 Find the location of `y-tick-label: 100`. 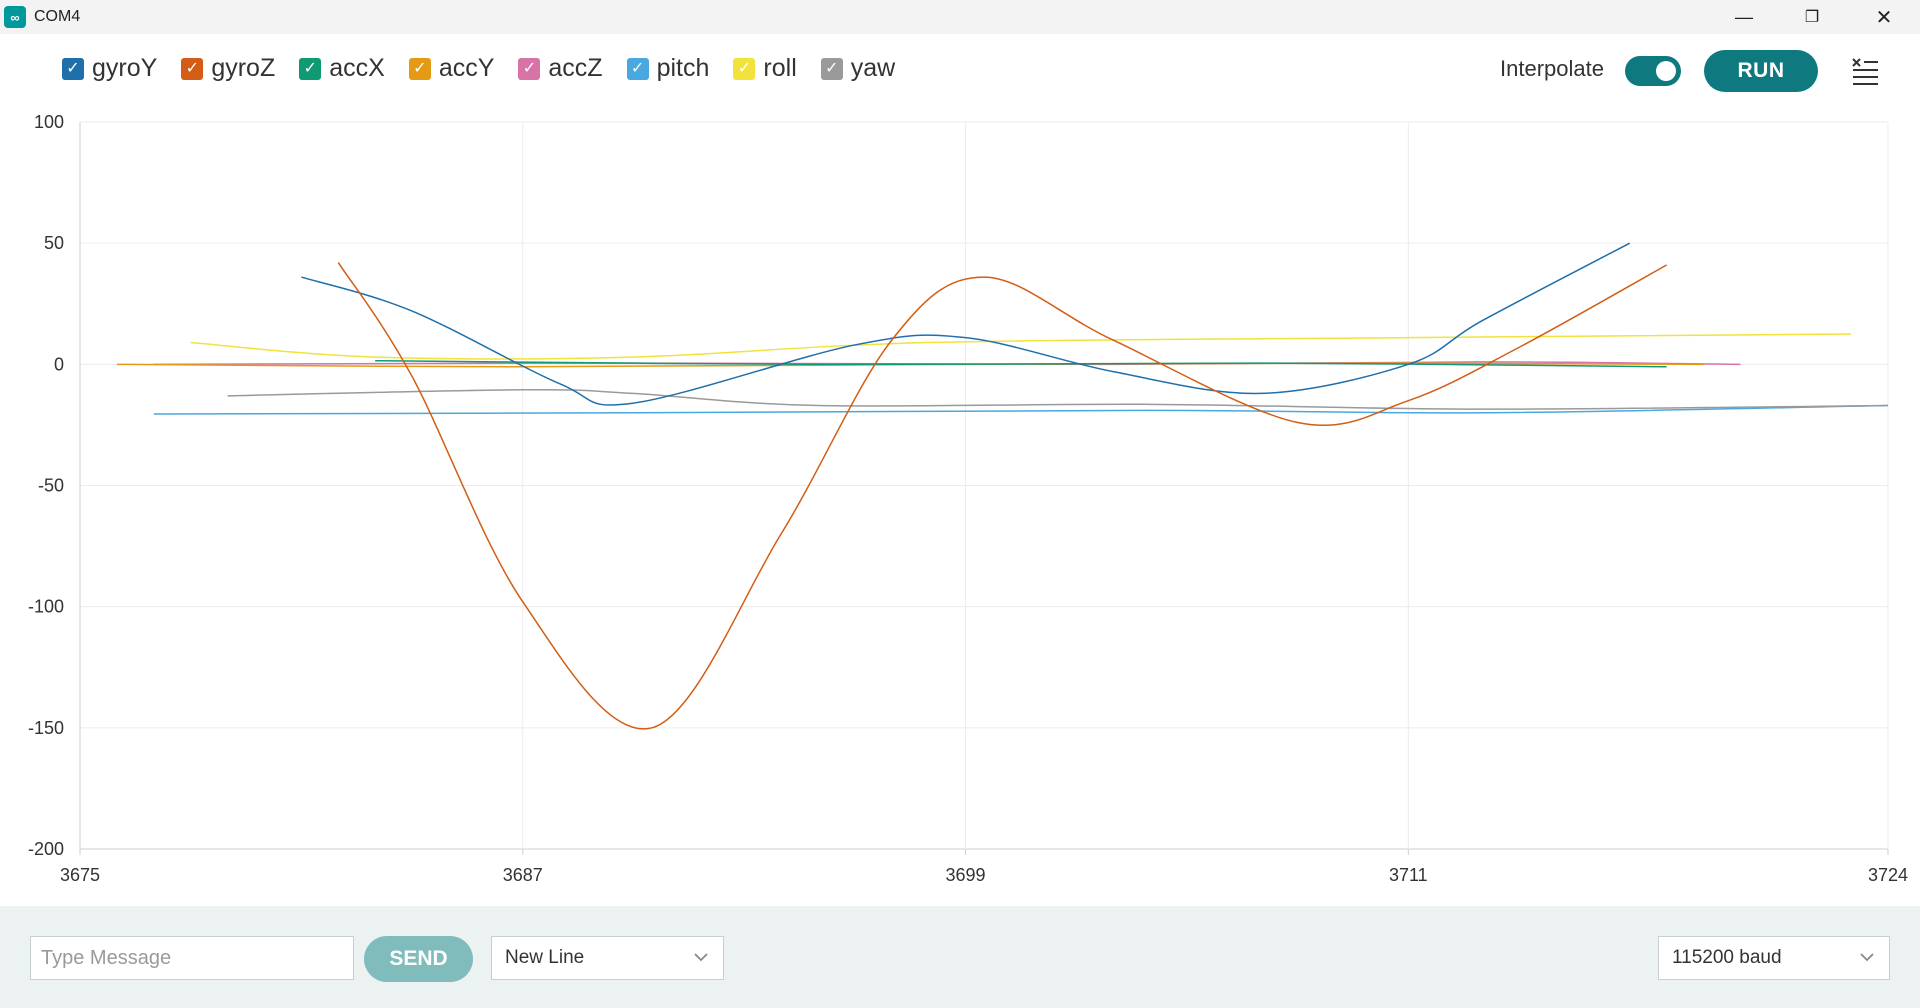

y-tick-label: 100 is located at coordinates (49, 122).